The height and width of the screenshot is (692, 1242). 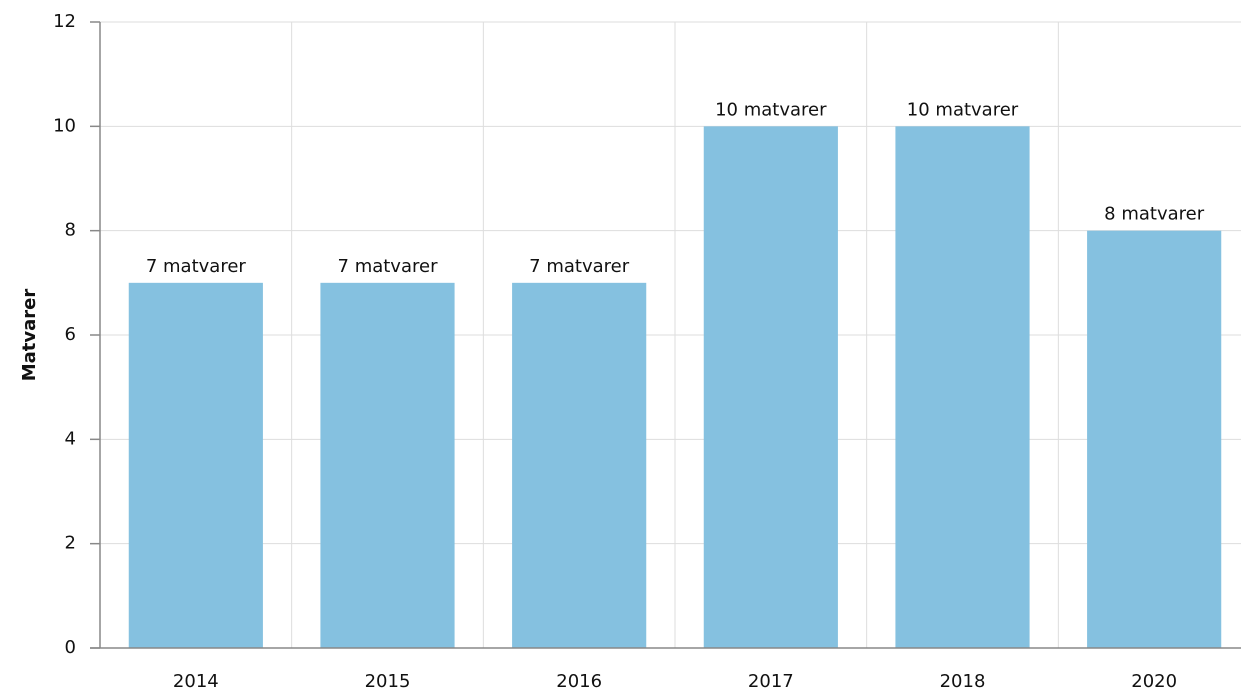 What do you see at coordinates (29, 335) in the screenshot?
I see `y-axis-label: Matvarer` at bounding box center [29, 335].